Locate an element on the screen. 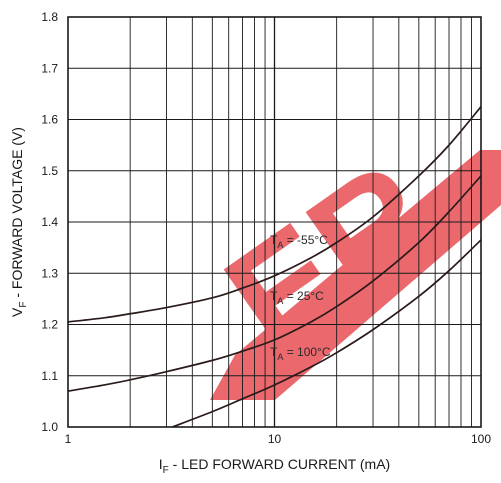  y-tick-label: 1.4 is located at coordinates (49, 222).